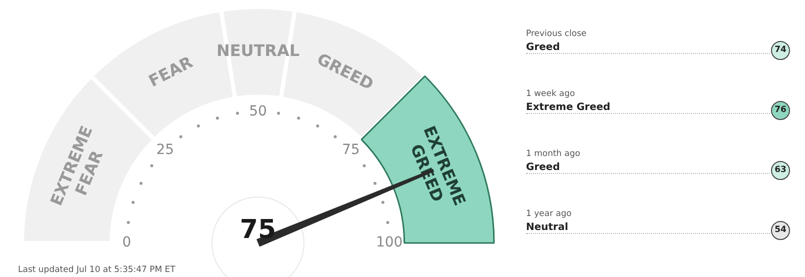 Image resolution: width=805 pixels, height=277 pixels. What do you see at coordinates (780, 170) in the screenshot?
I see `data-label: 63` at bounding box center [780, 170].